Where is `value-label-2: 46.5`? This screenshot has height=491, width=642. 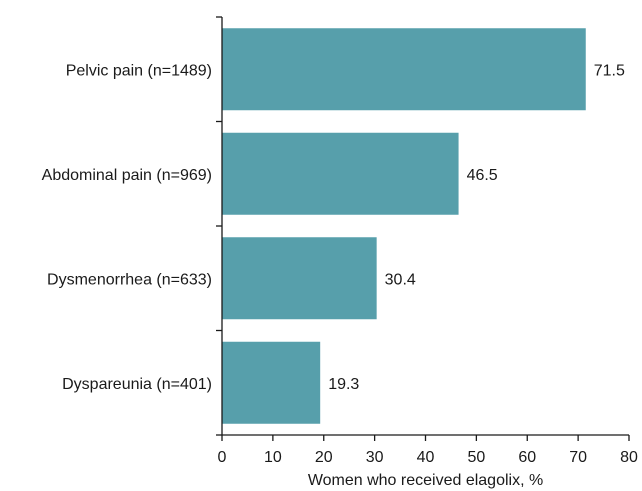
value-label-2: 46.5 is located at coordinates (482, 175).